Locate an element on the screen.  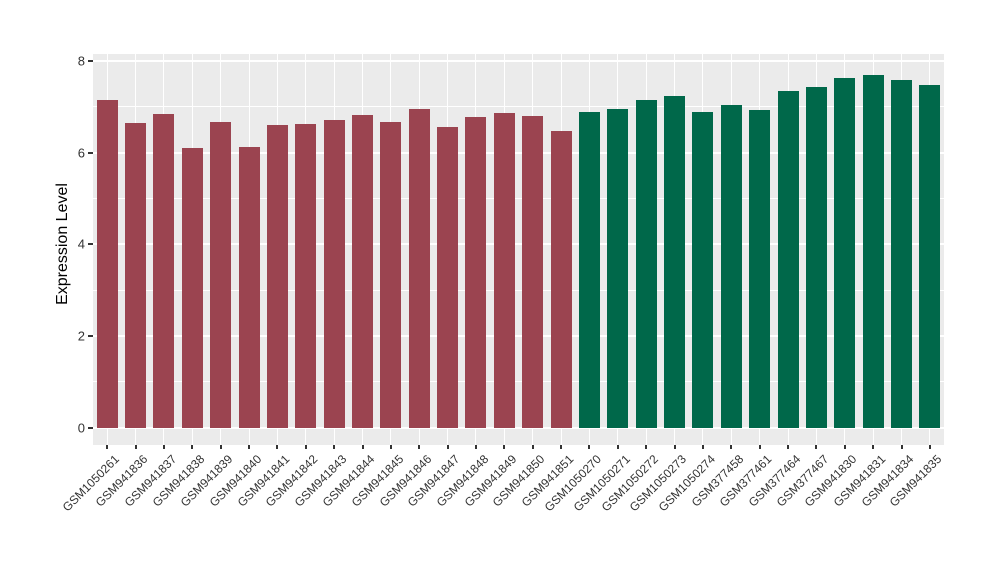
y-tick-label: 8 is located at coordinates (81, 61).